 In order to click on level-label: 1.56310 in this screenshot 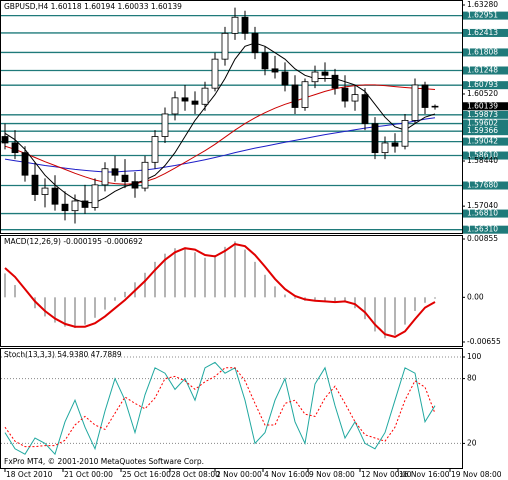, I will do `click(482, 229)`.